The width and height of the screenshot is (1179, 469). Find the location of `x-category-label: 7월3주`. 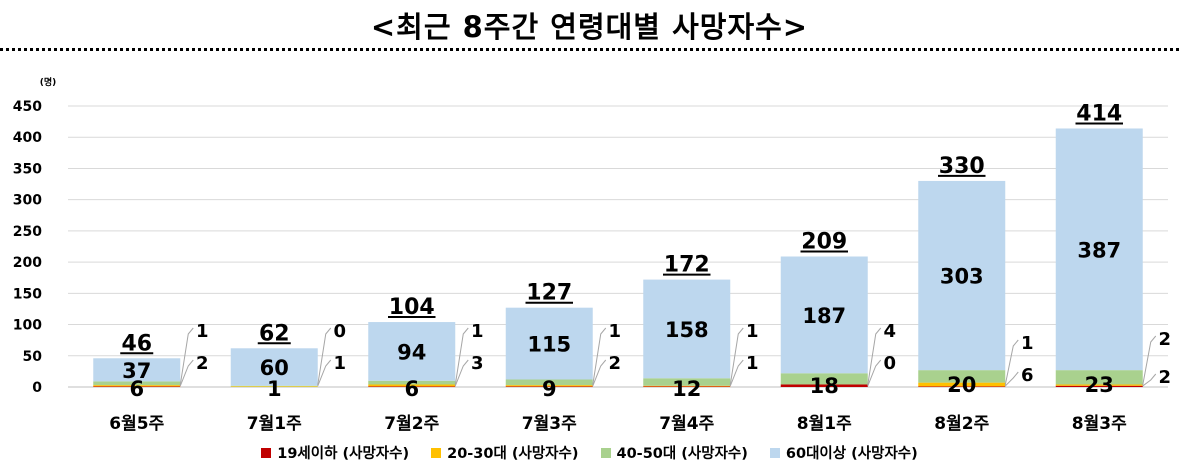

x-category-label: 7월3주 is located at coordinates (549, 424).